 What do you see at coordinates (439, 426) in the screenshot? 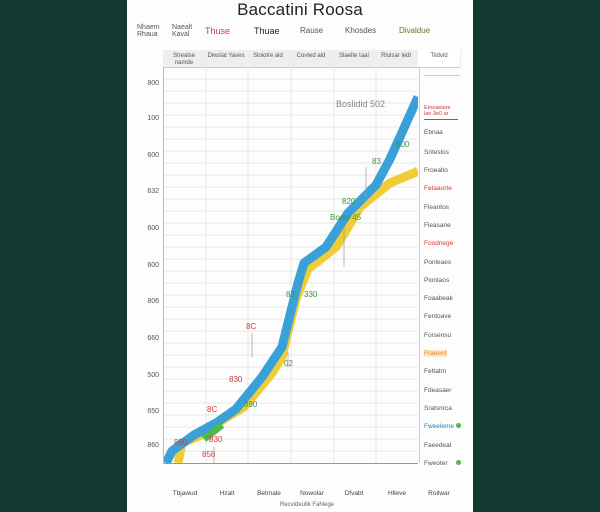
I see `side-item: Fweeleme` at bounding box center [439, 426].